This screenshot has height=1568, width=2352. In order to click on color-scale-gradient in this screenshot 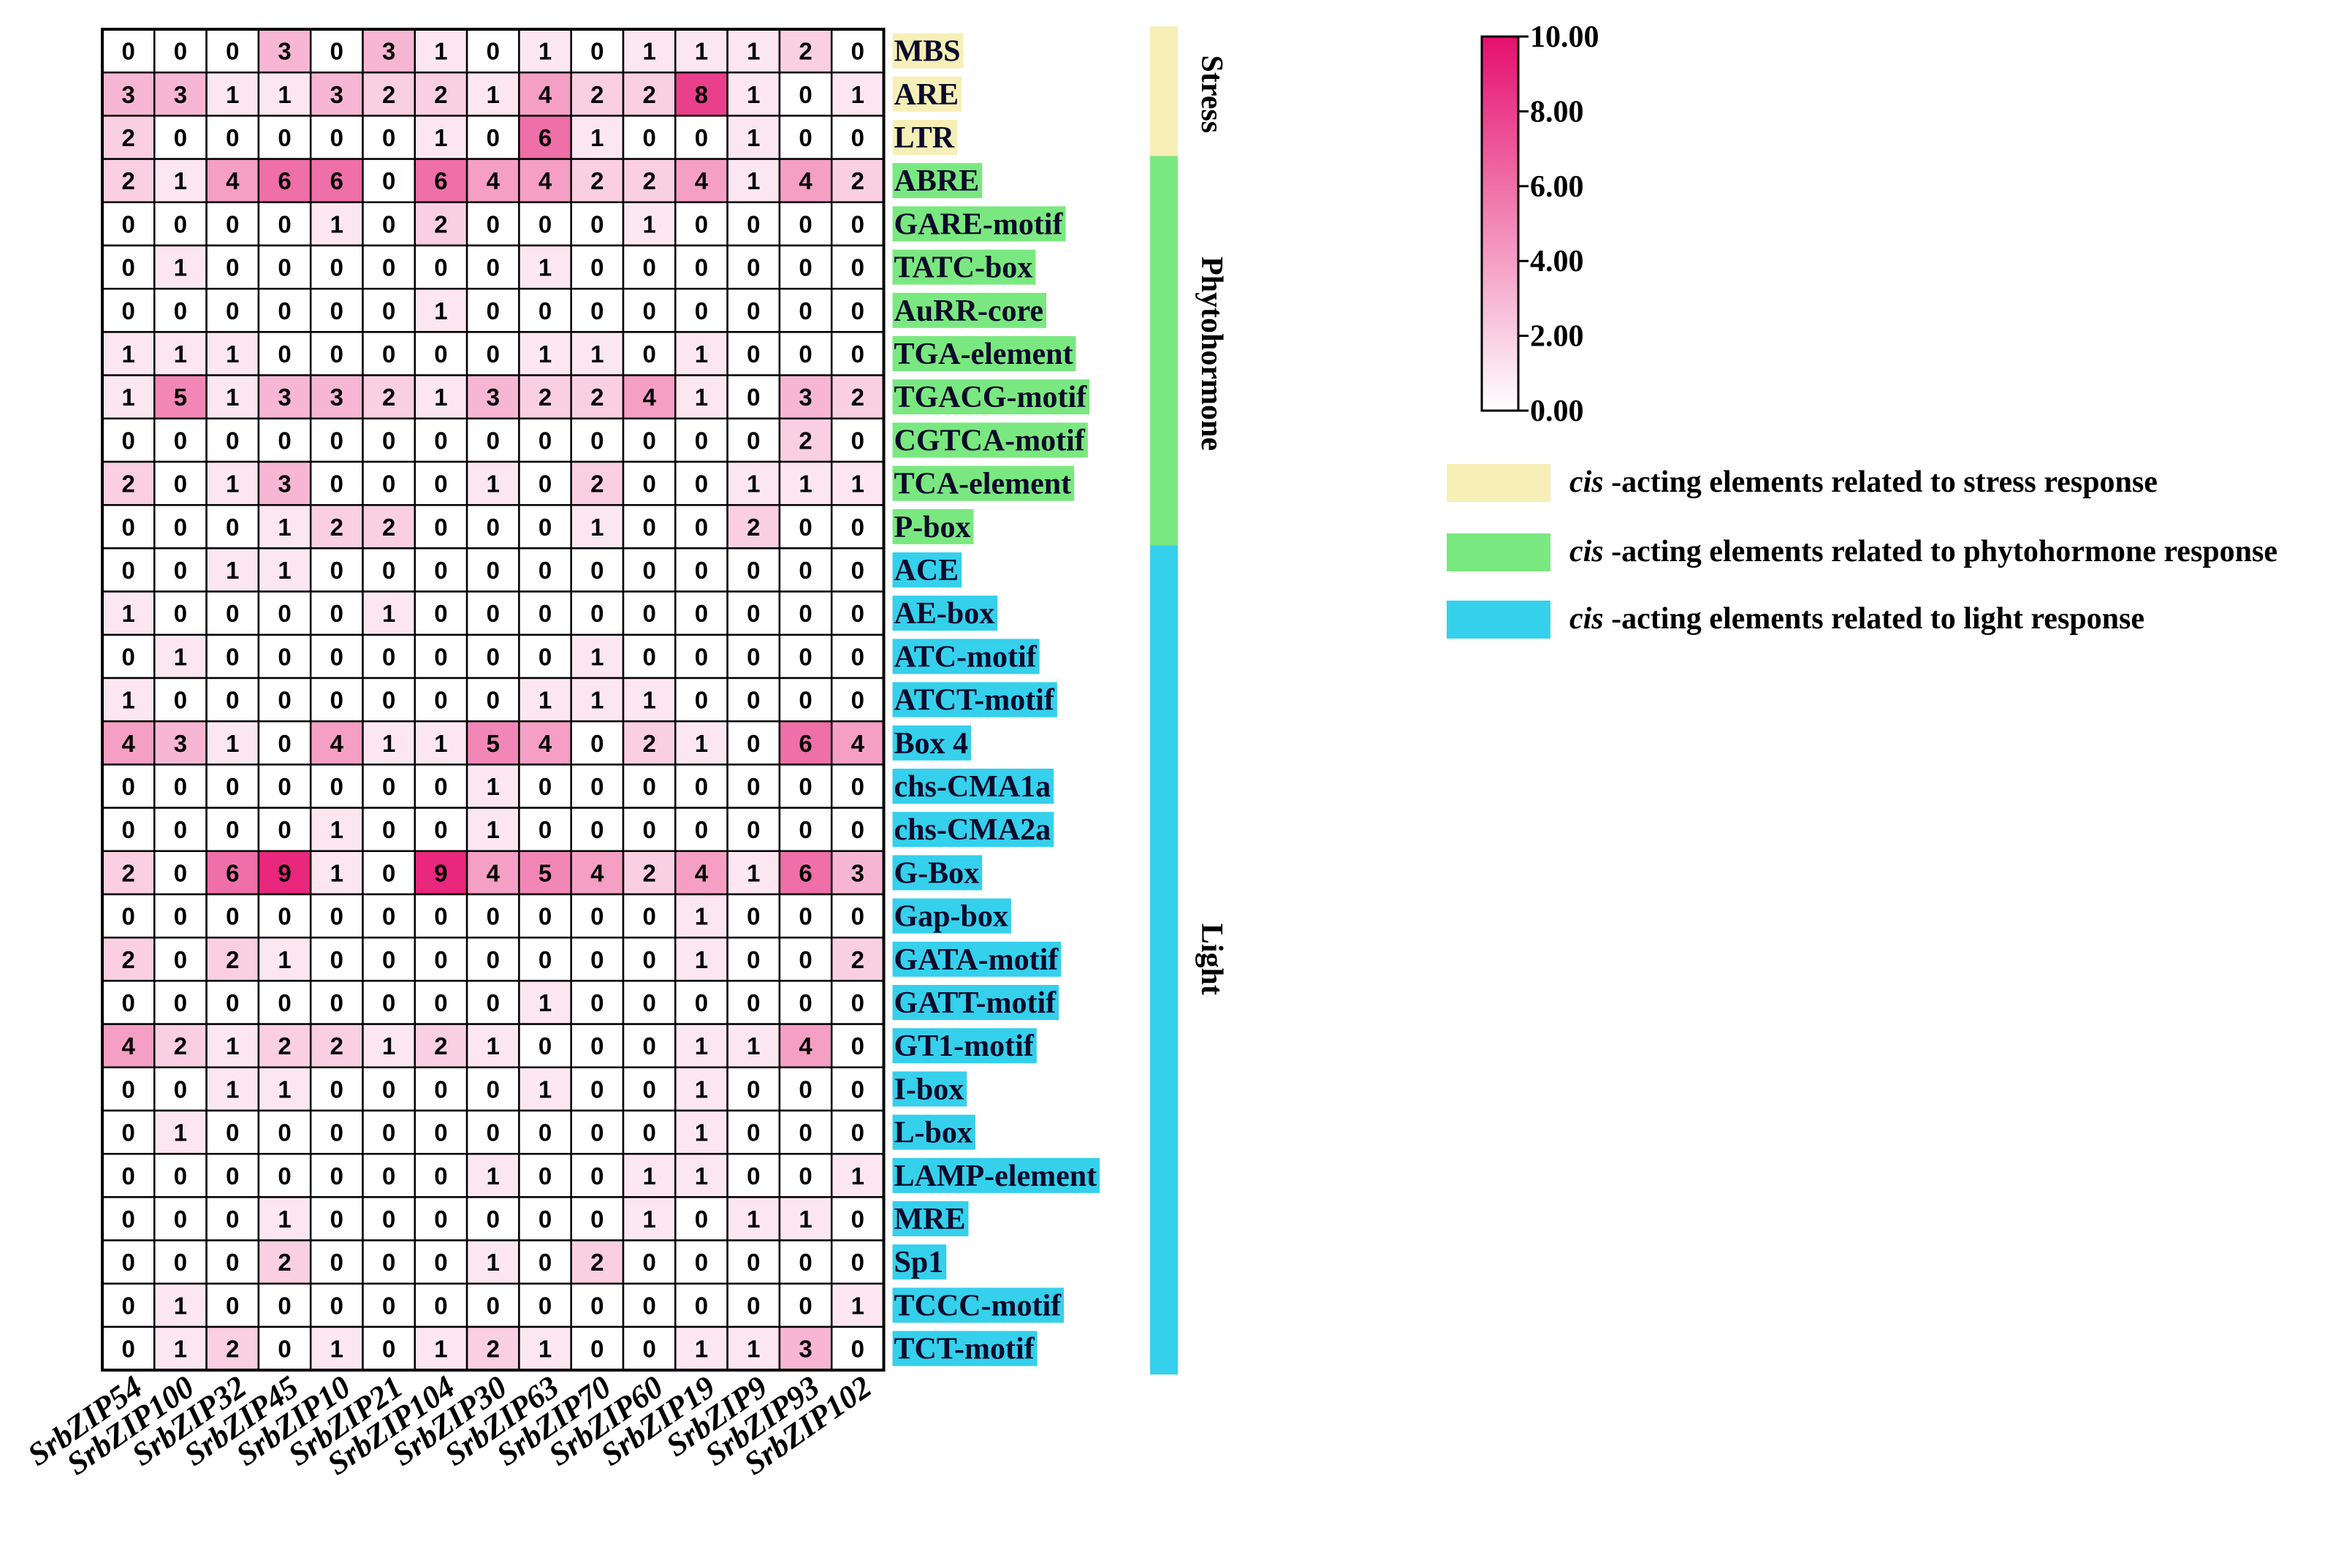, I will do `click(1500, 223)`.